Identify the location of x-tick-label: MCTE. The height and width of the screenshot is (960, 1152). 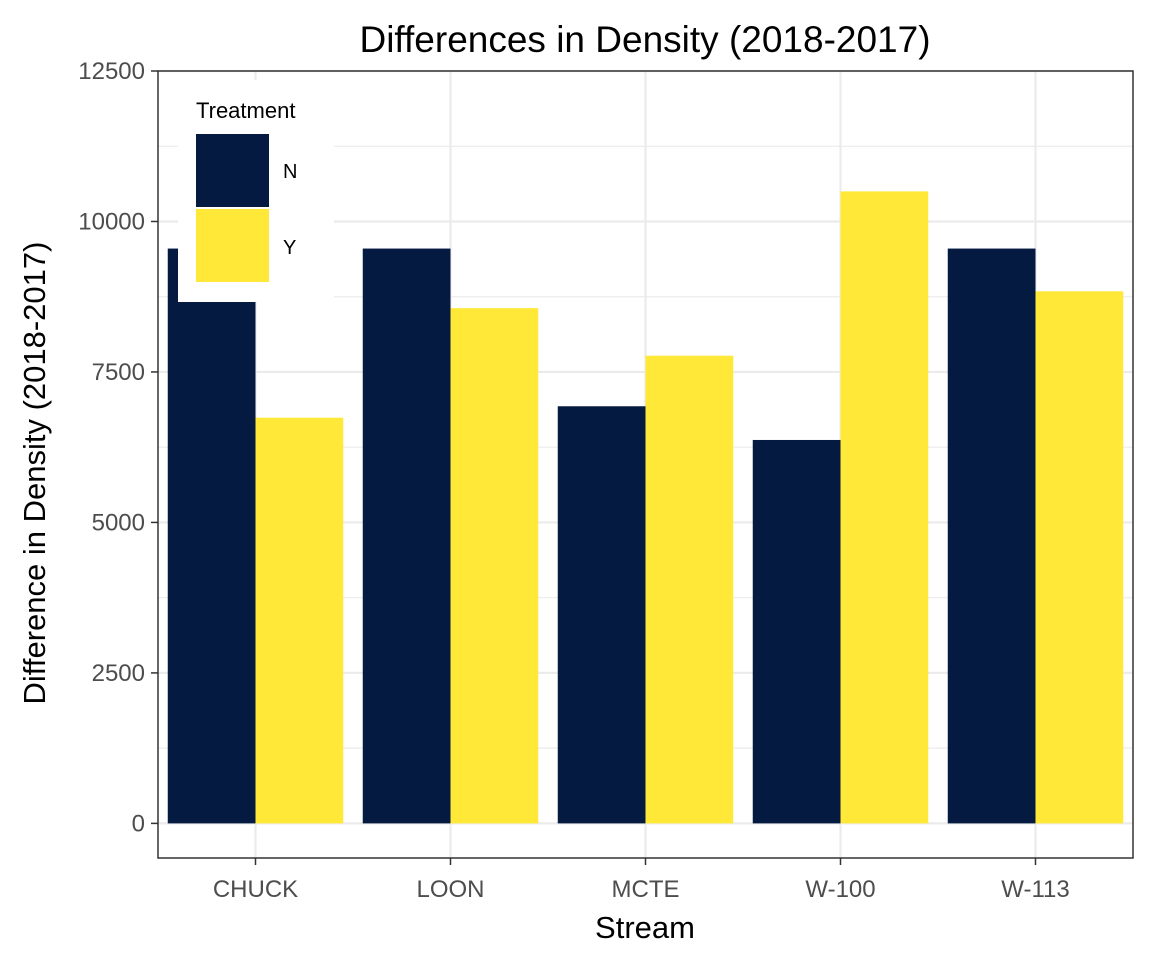
(646, 889).